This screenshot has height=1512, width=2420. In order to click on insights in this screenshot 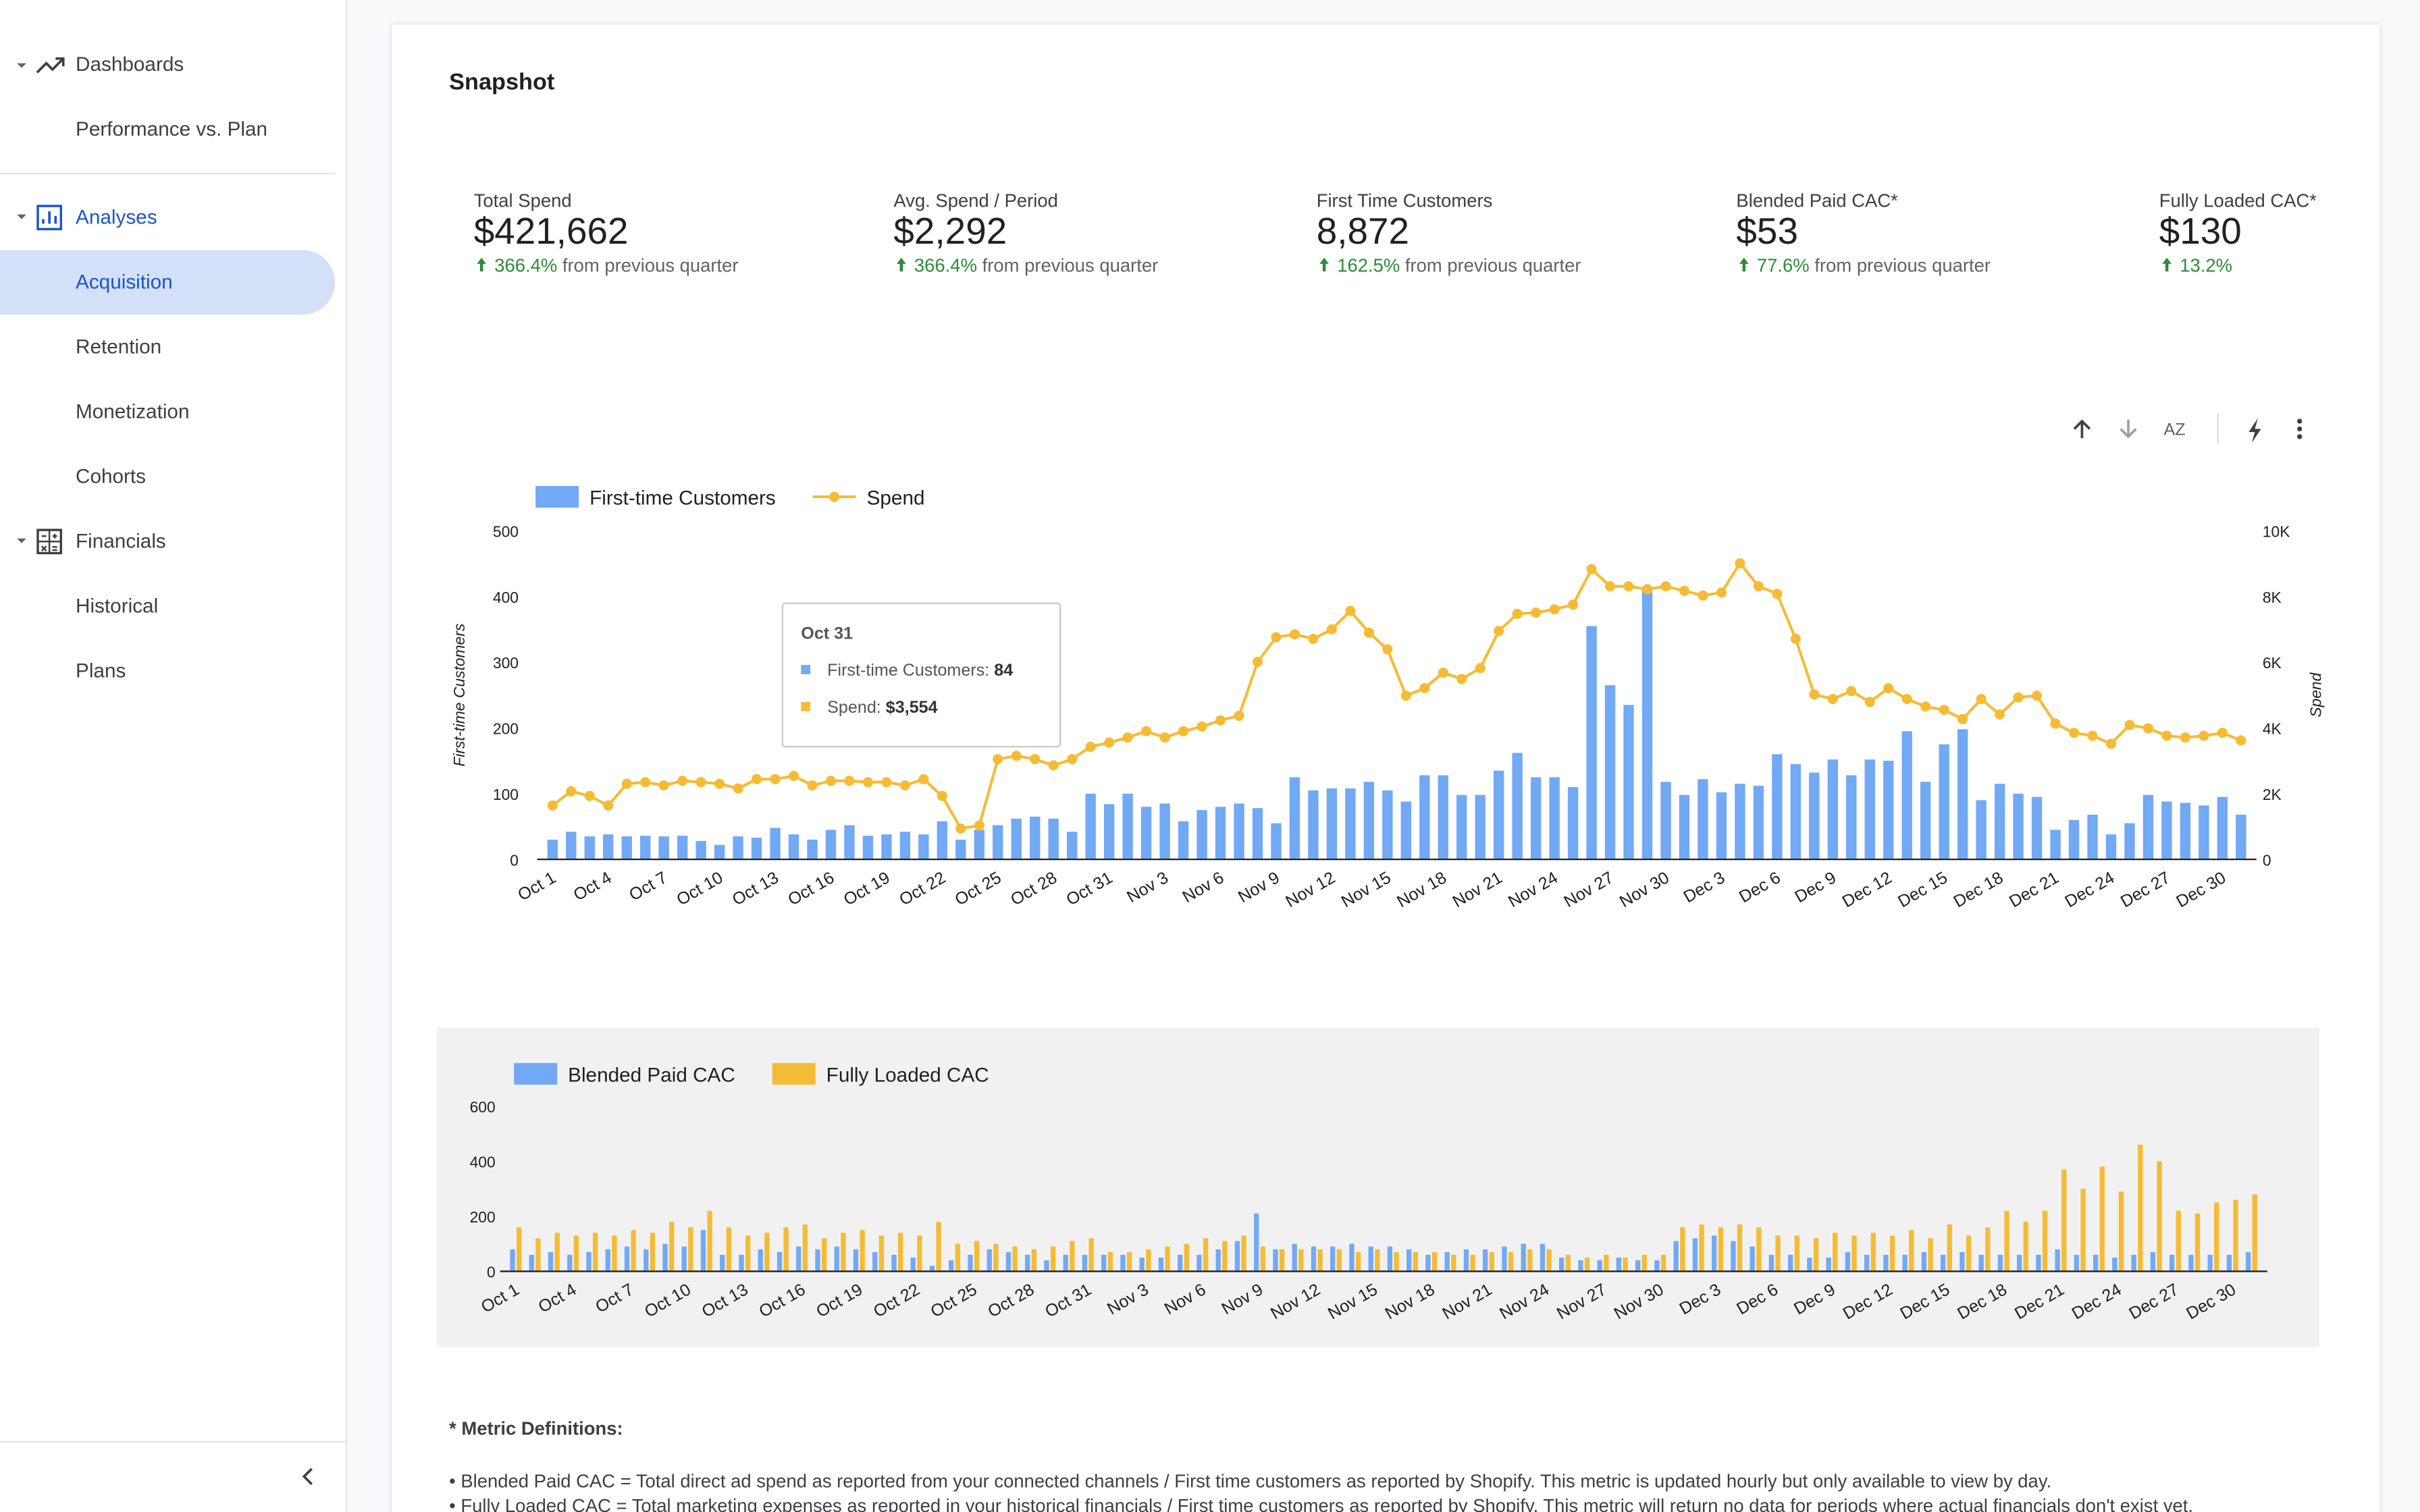, I will do `click(2254, 430)`.